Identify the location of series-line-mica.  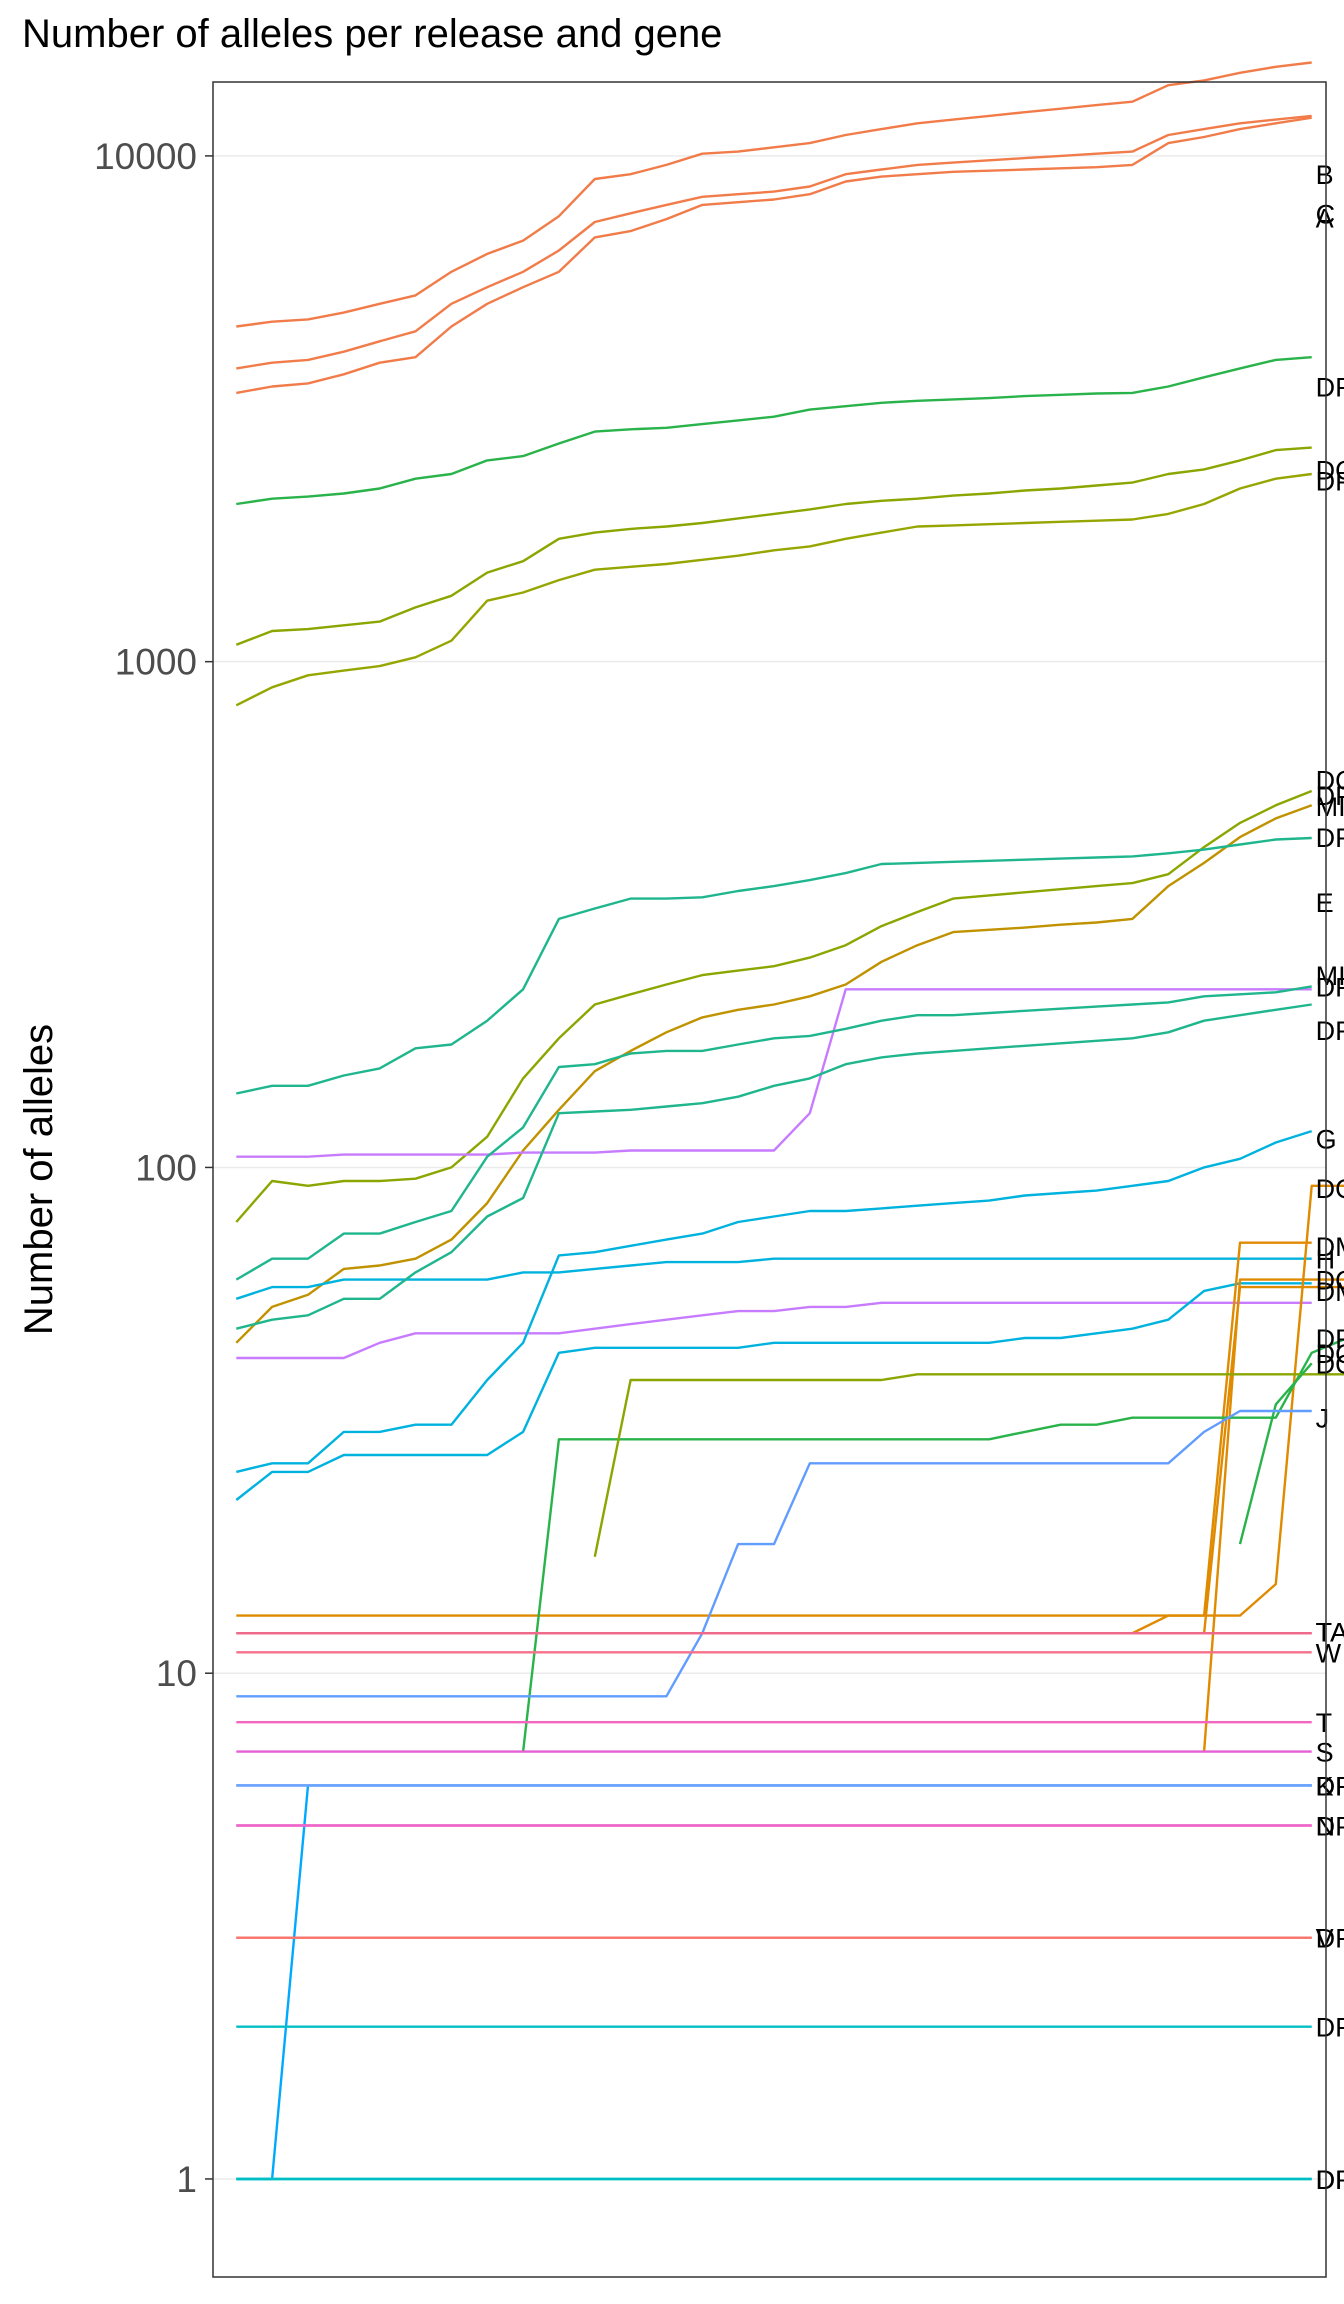
(774, 1073).